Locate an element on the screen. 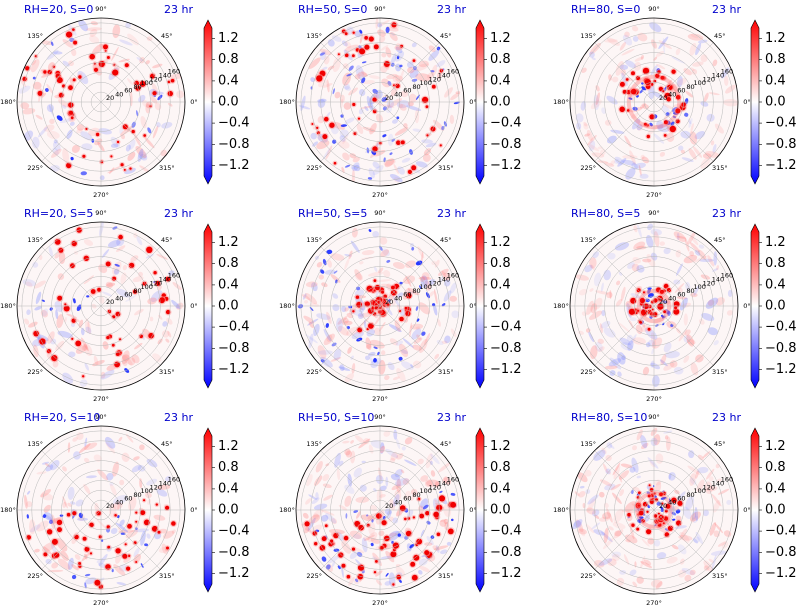  colorbar-tick-label: −0.4 is located at coordinates (234, 531).